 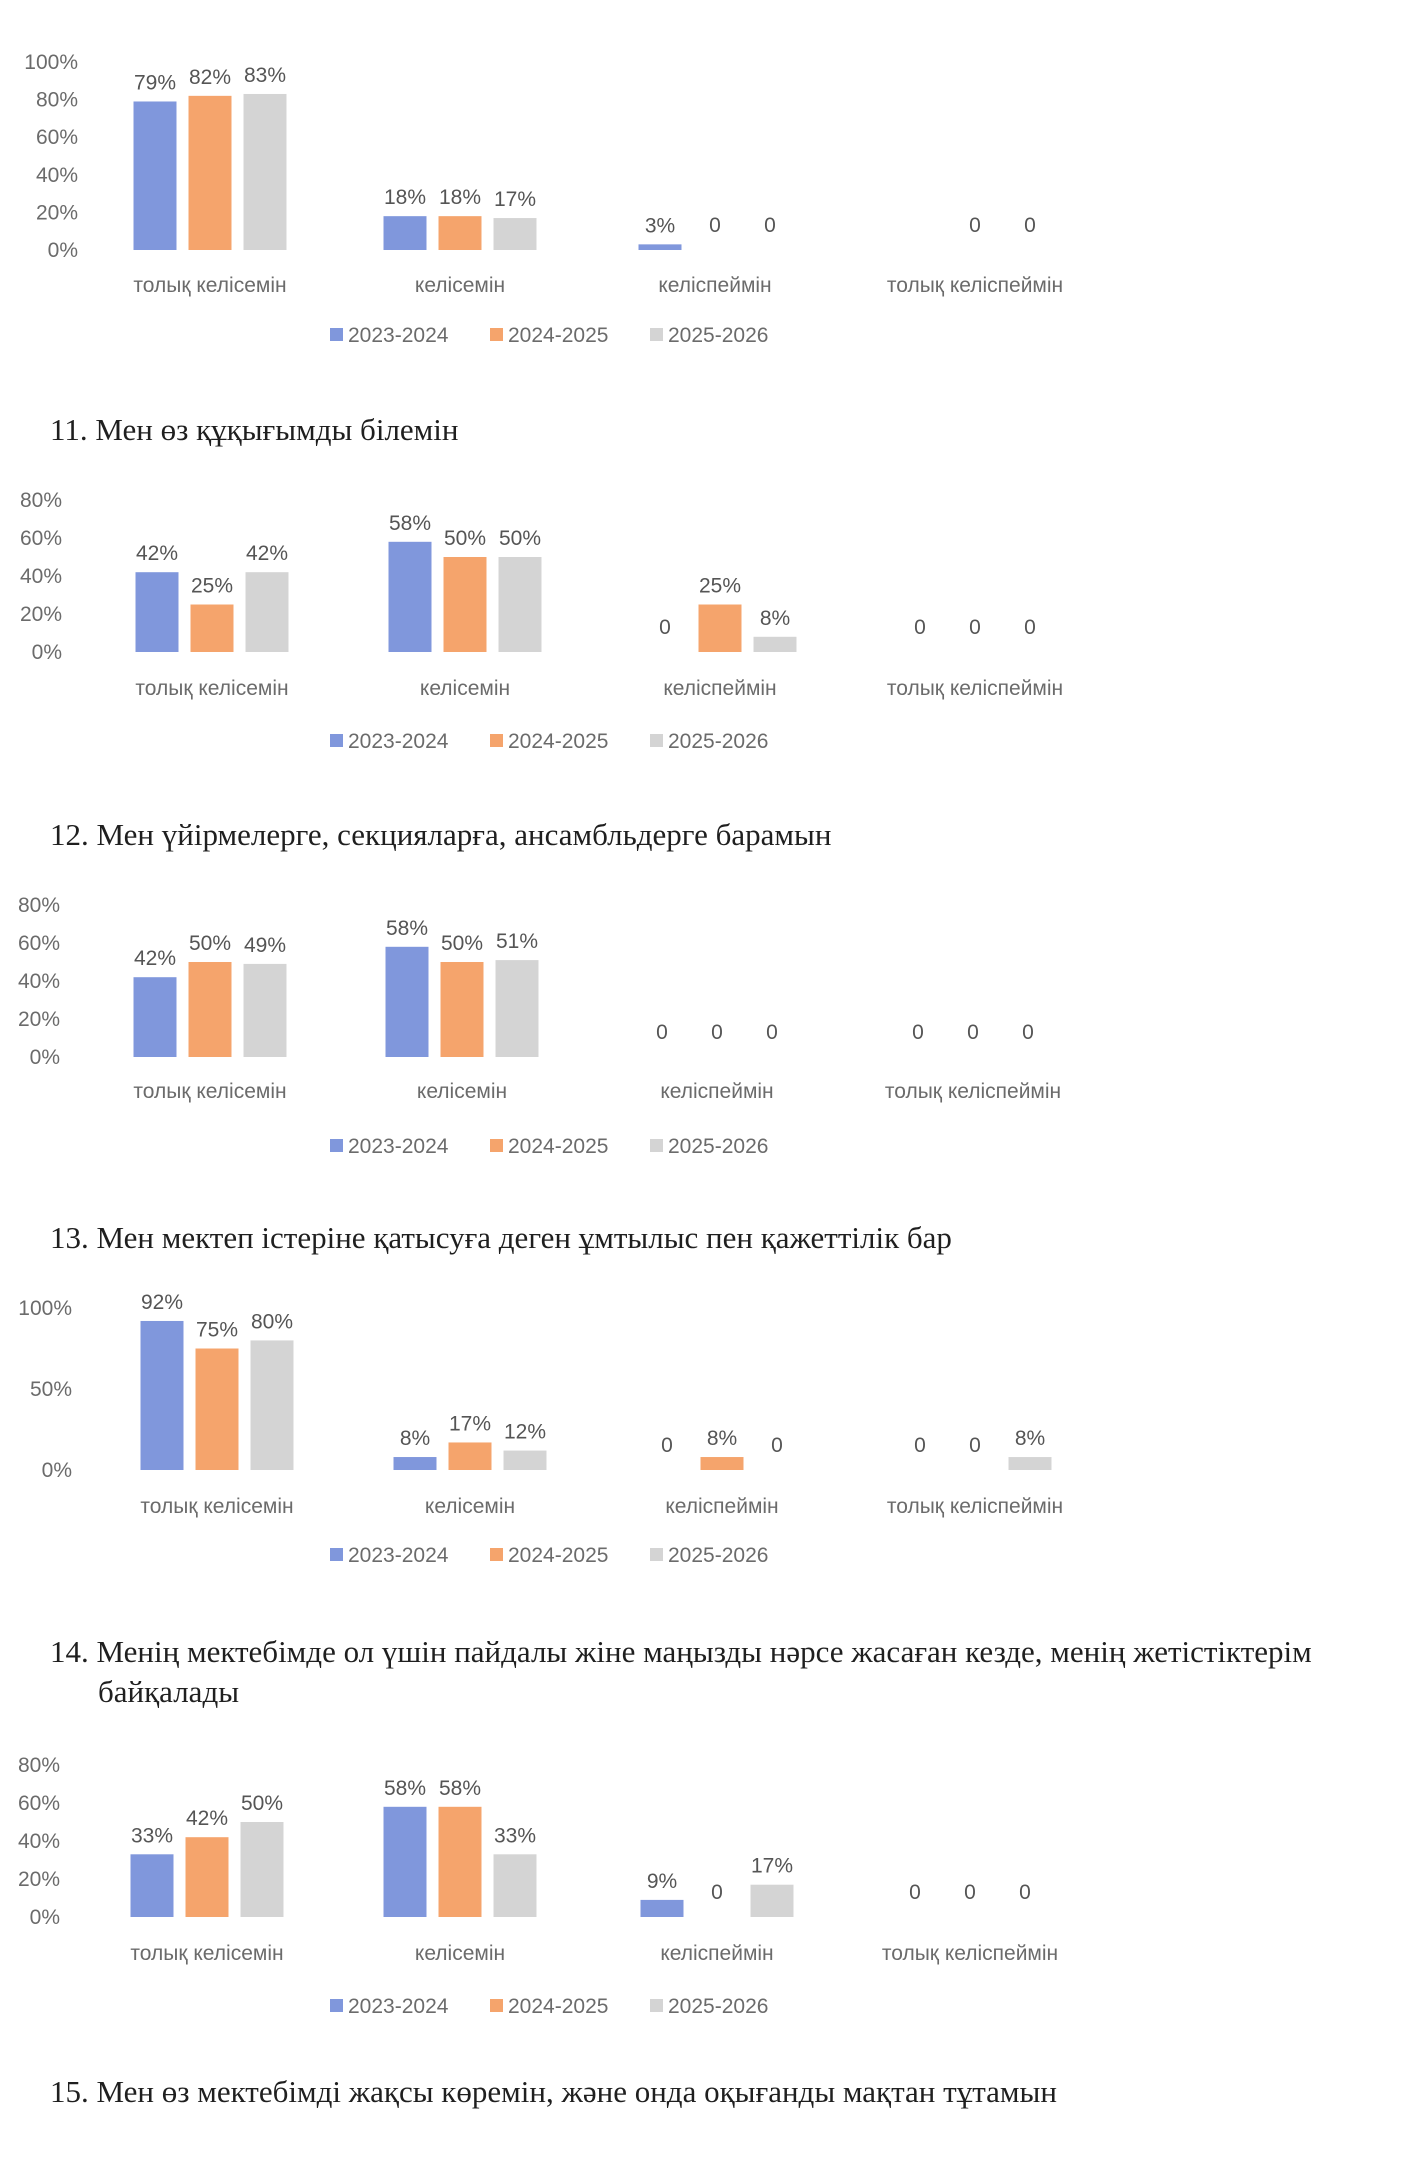 I want to click on data-label: 25%, so click(x=720, y=586).